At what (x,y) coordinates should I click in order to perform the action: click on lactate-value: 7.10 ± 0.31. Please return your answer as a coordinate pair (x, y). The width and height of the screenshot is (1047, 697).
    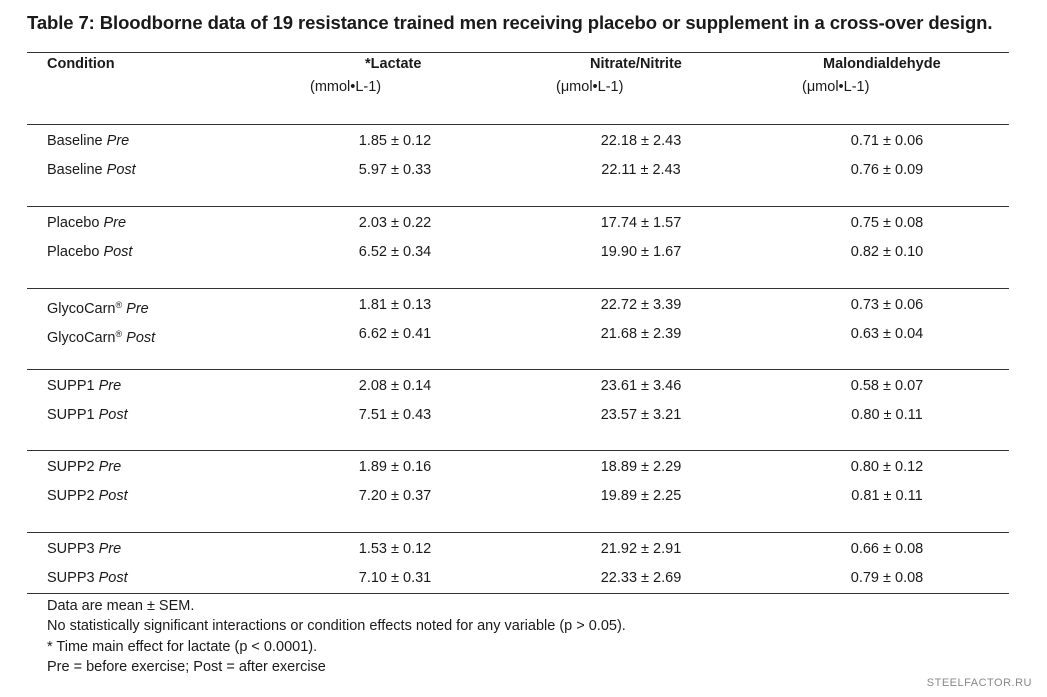
    Looking at the image, I should click on (395, 578).